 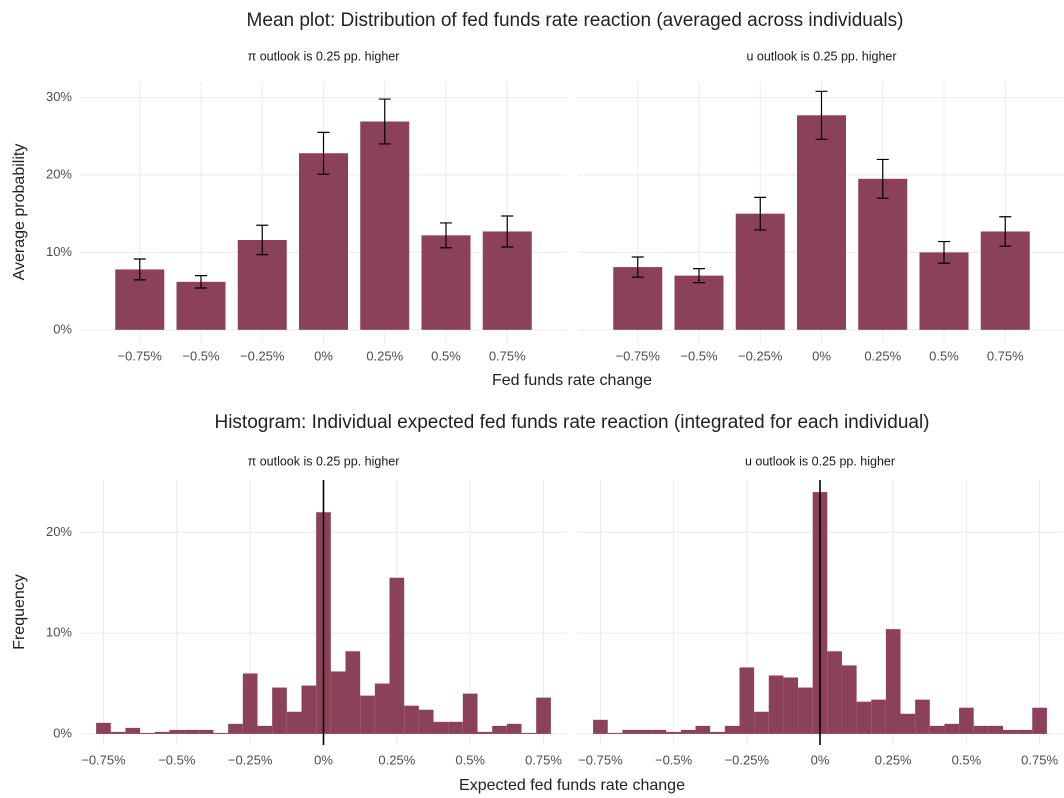 I want to click on y-axis-title: Average probability, so click(x=19, y=212).